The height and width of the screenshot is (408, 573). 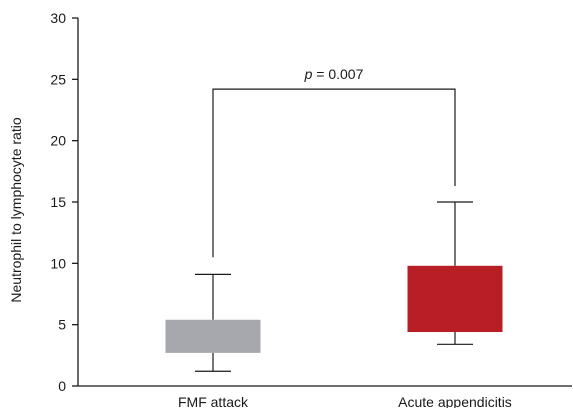 What do you see at coordinates (308, 74) in the screenshot?
I see `p-symbol: p` at bounding box center [308, 74].